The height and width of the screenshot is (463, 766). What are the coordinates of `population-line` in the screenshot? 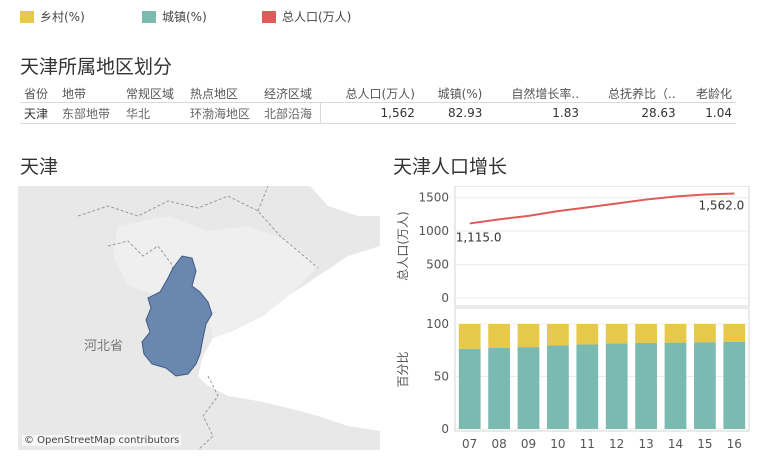 It's located at (602, 208).